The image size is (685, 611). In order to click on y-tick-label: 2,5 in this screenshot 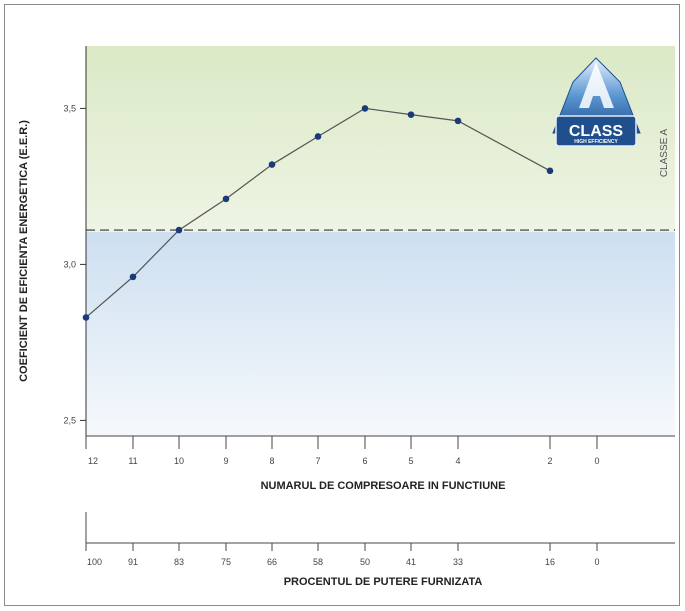, I will do `click(69, 420)`.